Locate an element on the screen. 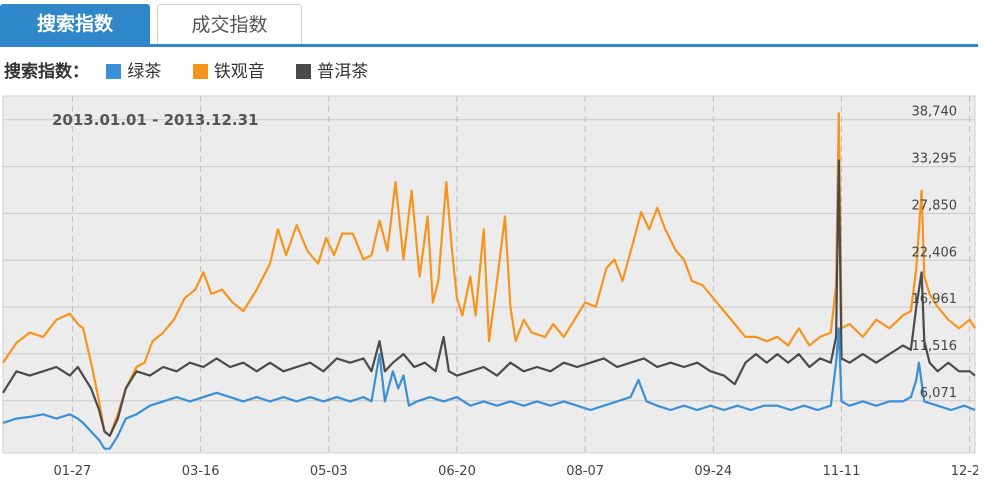 This screenshot has width=984, height=480. x-tick-label: 06-20 is located at coordinates (457, 471).